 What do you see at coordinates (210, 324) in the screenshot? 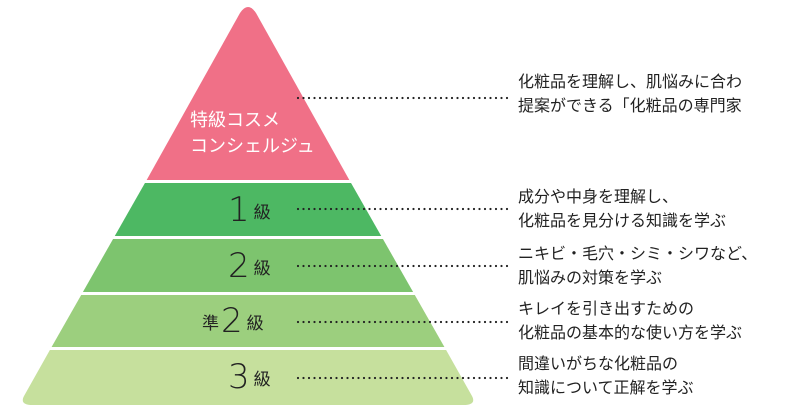
I see `tier-prefix: 準` at bounding box center [210, 324].